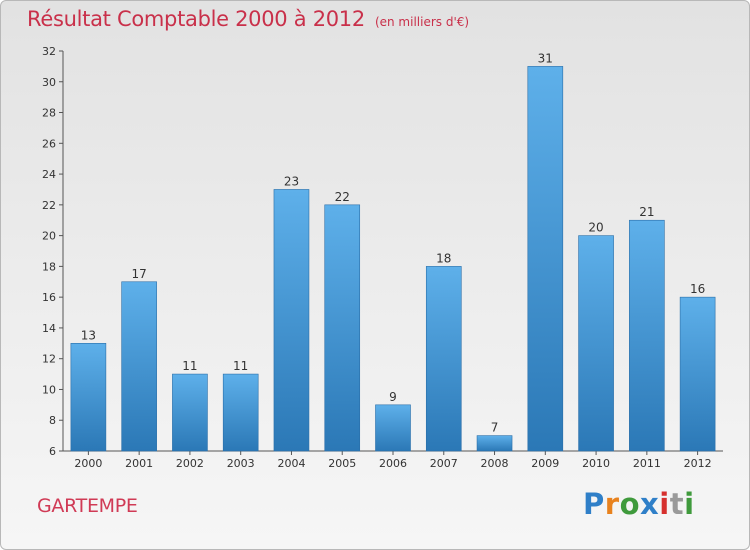 Image resolution: width=750 pixels, height=550 pixels. I want to click on bar-value-label: 17, so click(139, 274).